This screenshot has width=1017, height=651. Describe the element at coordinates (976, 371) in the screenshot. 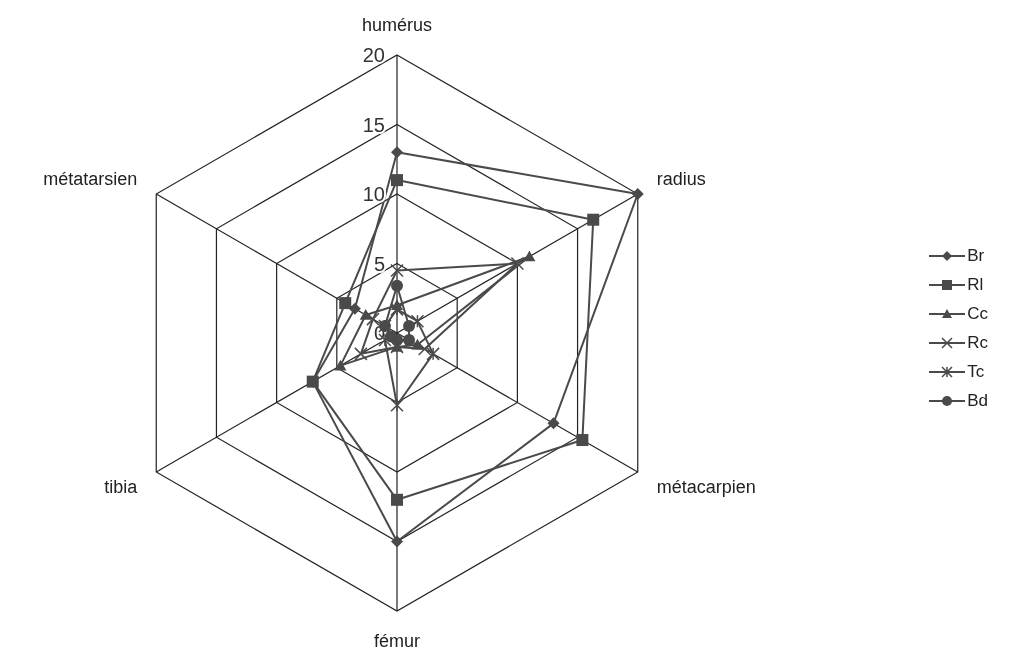

I see `legend-label: Tc` at that location.